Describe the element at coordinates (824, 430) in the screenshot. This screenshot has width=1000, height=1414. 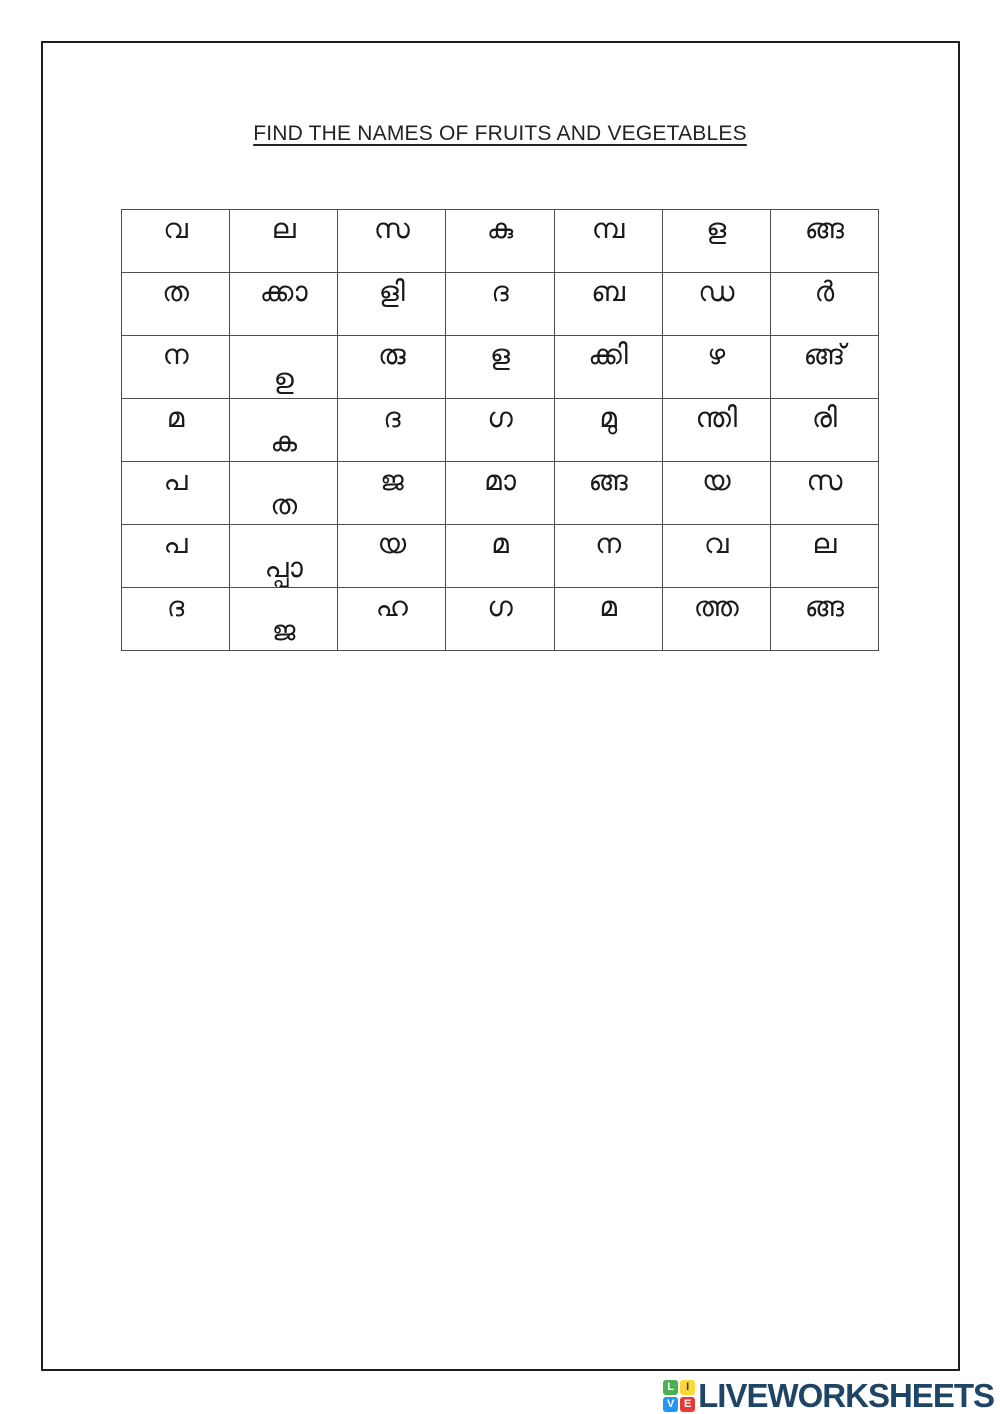
I see `grid-cell: രി` at that location.